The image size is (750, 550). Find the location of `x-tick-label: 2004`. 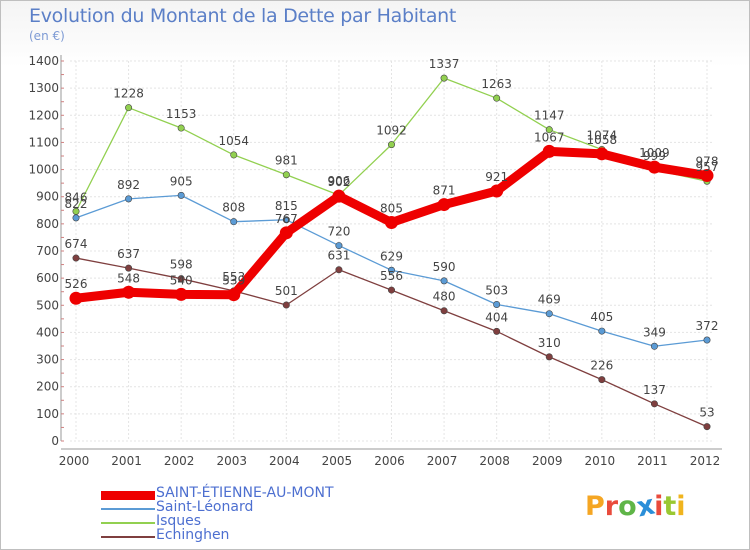

x-tick-label: 2004 is located at coordinates (284, 461).